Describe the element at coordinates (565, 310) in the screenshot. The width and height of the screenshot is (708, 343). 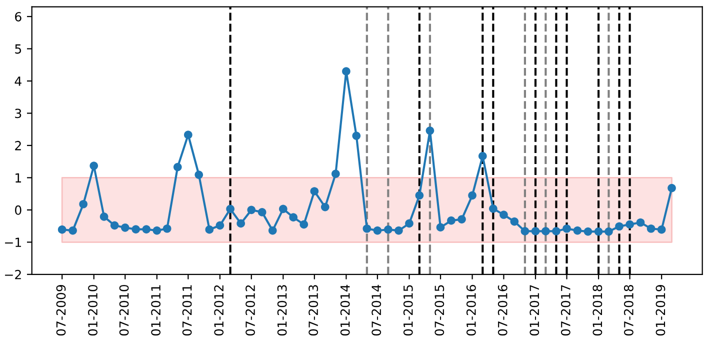
I see `x-tick-label: 07-2017` at that location.